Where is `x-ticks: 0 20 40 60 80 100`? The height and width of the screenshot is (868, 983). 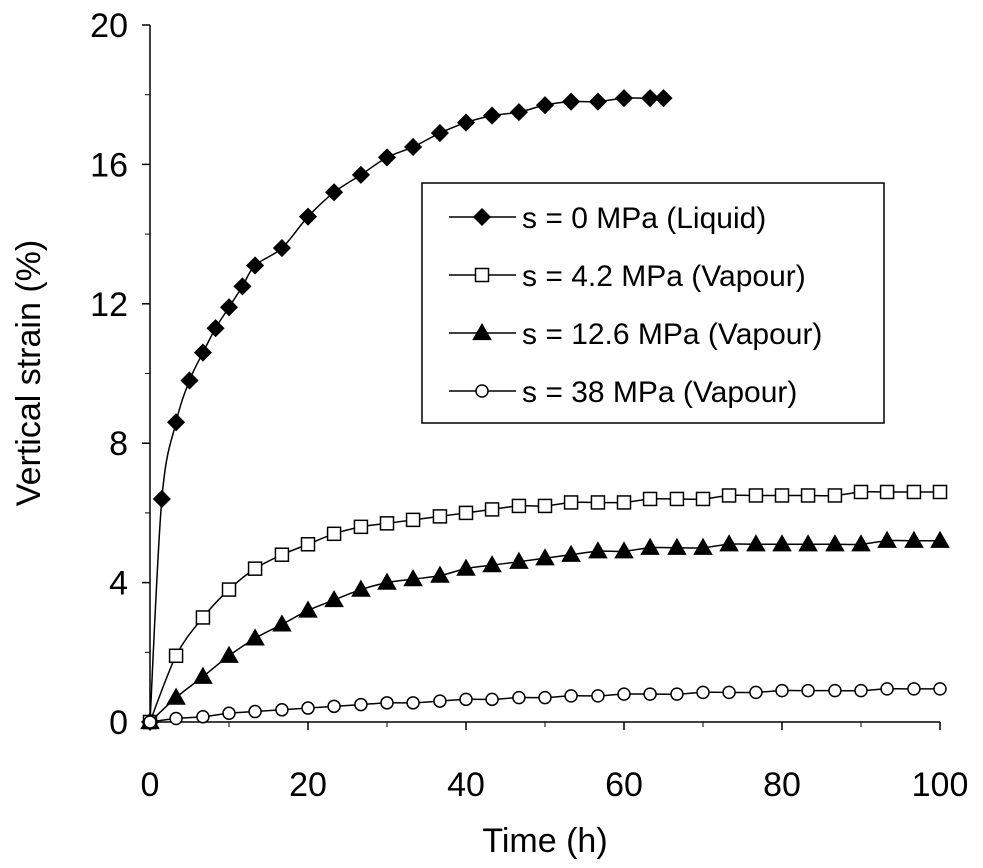 x-ticks: 0 20 40 60 80 100 is located at coordinates (554, 763).